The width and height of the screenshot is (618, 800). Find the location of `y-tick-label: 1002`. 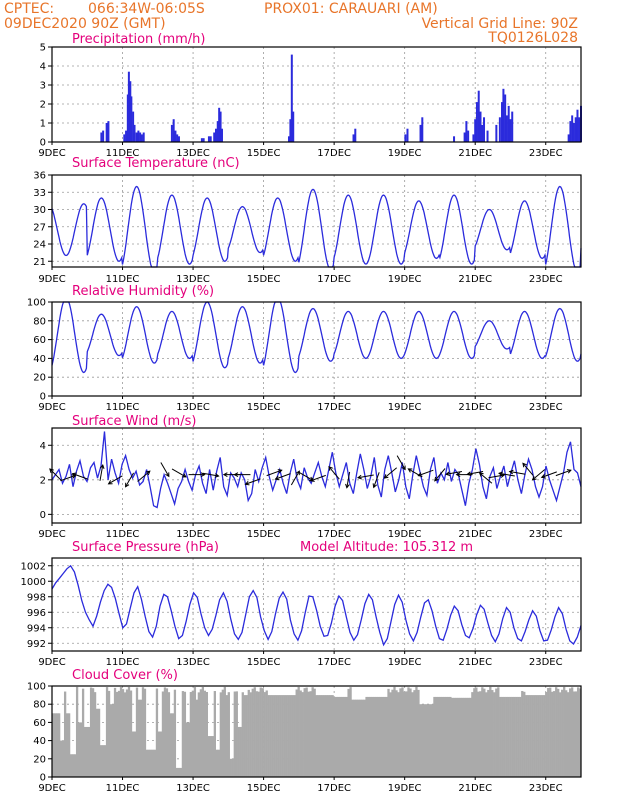

y-tick-label: 1002 is located at coordinates (33, 566).